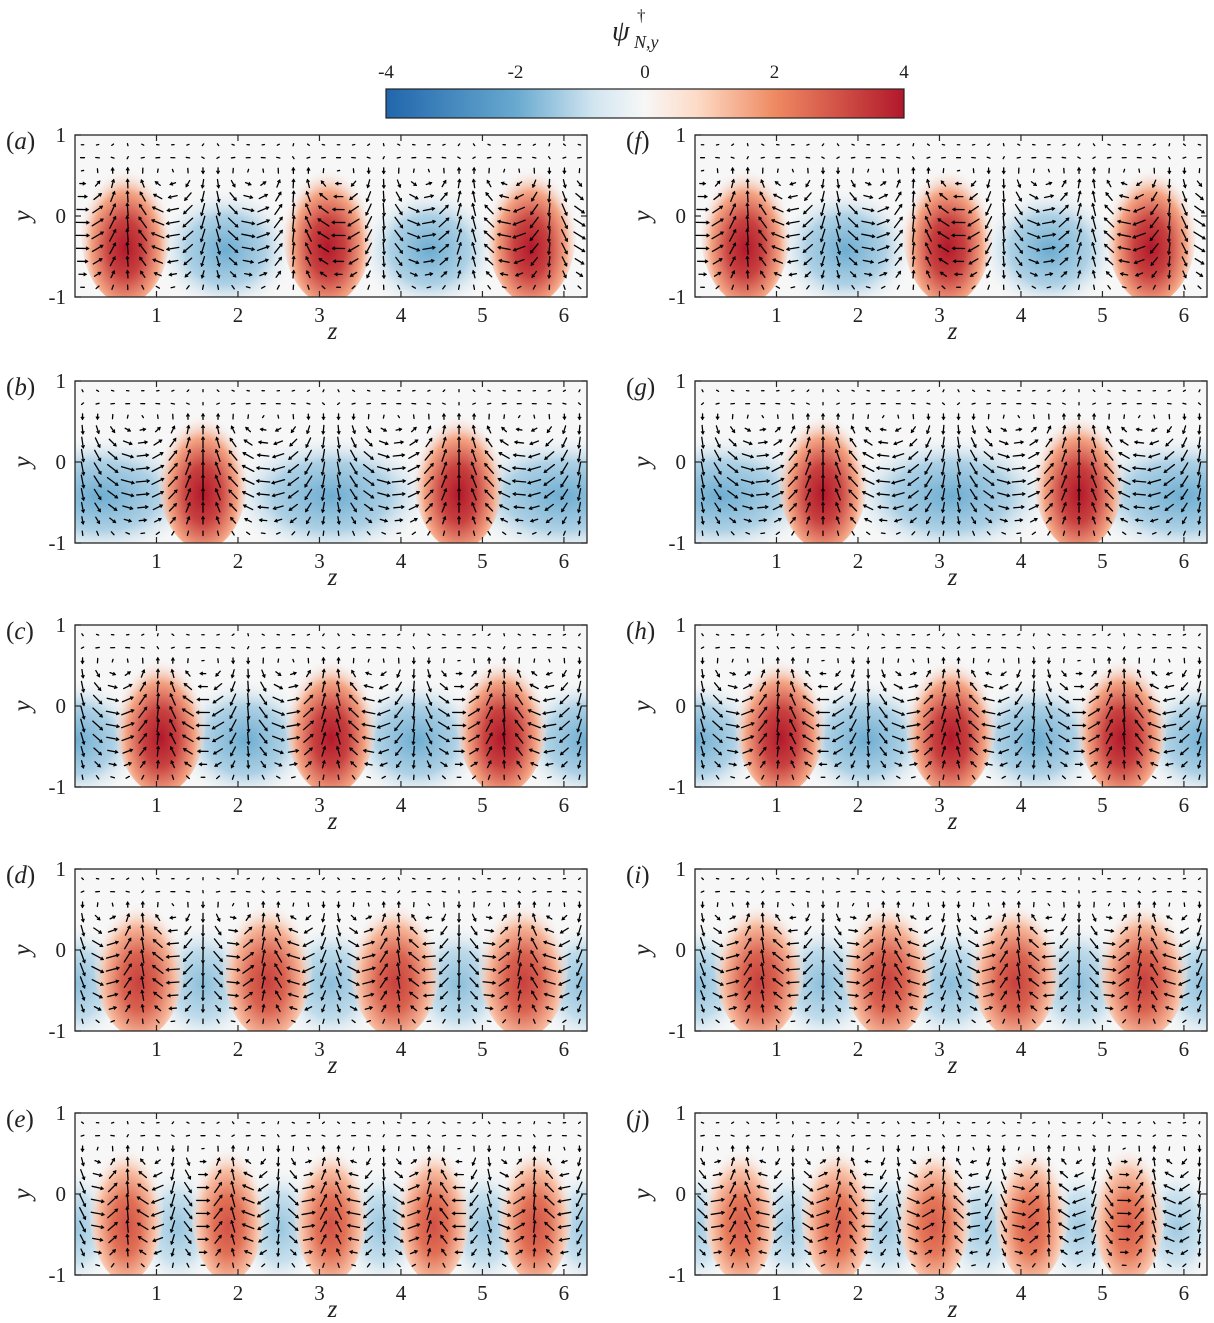 The width and height of the screenshot is (1214, 1323). I want to click on high-streak, so click(228, 1205).